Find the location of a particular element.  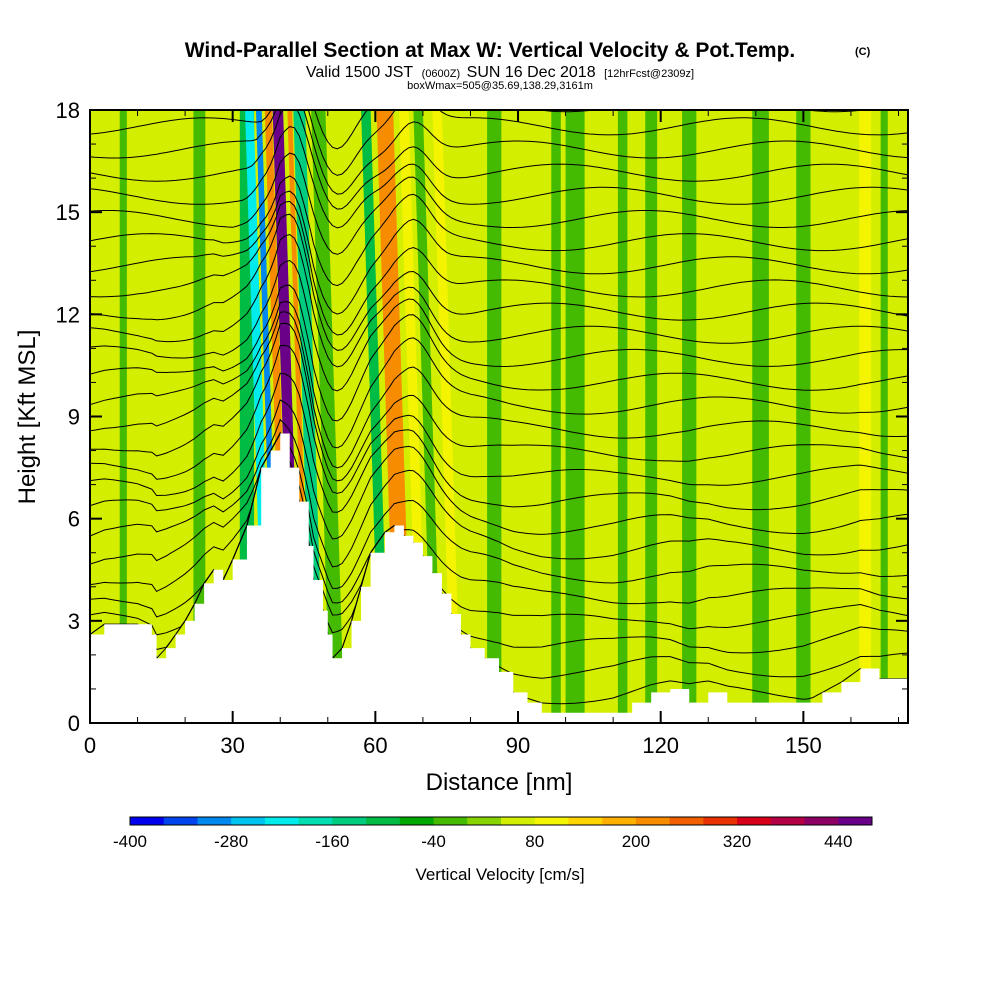

colorbar-label: Vertical Velocity [cm/s] is located at coordinates (499, 874).